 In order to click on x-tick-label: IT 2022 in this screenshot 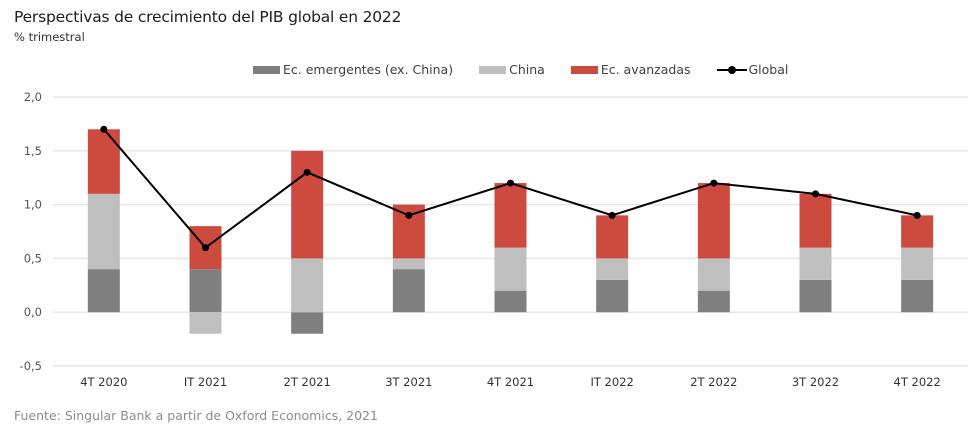, I will do `click(611, 382)`.